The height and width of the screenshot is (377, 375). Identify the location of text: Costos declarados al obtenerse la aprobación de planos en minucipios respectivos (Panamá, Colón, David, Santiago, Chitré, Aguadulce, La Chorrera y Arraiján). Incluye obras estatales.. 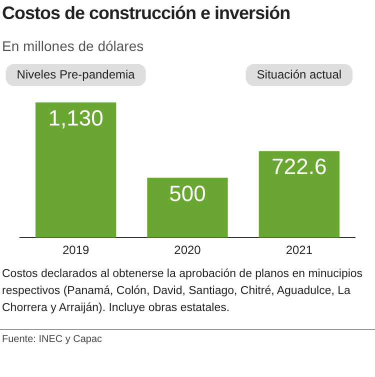
(183, 291).